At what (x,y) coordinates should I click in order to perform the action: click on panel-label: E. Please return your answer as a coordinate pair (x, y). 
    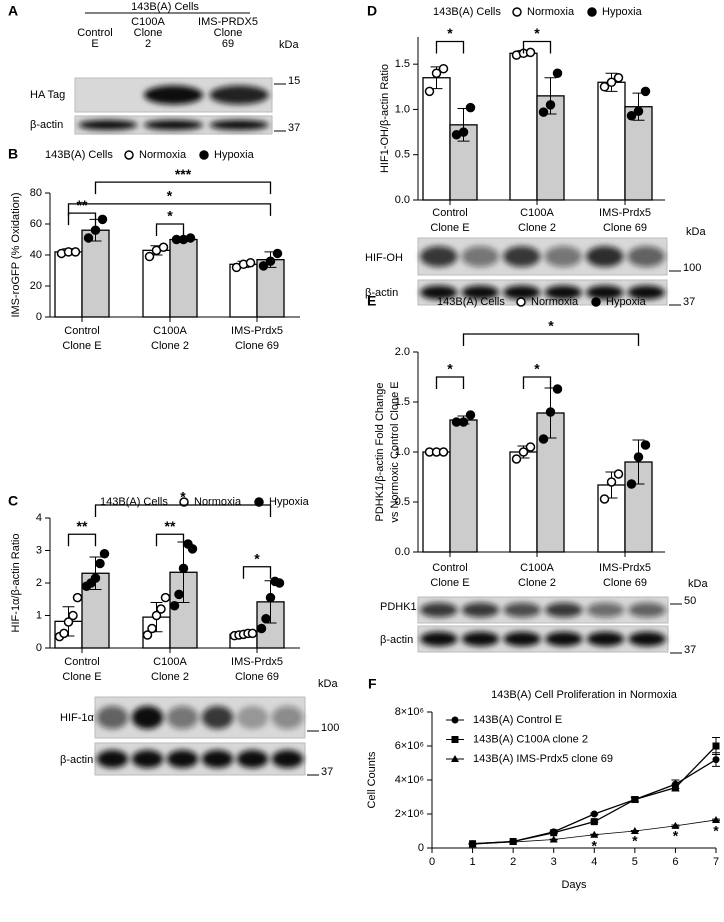
    Looking at the image, I should click on (371, 301).